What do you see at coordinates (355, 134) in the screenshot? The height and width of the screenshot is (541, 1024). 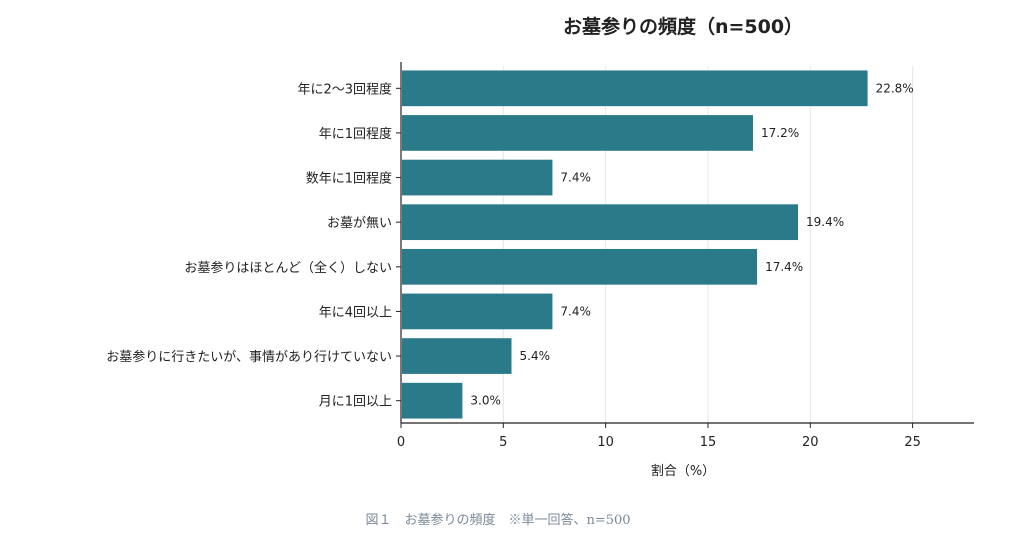 I see `category-label: 年に1回程度` at bounding box center [355, 134].